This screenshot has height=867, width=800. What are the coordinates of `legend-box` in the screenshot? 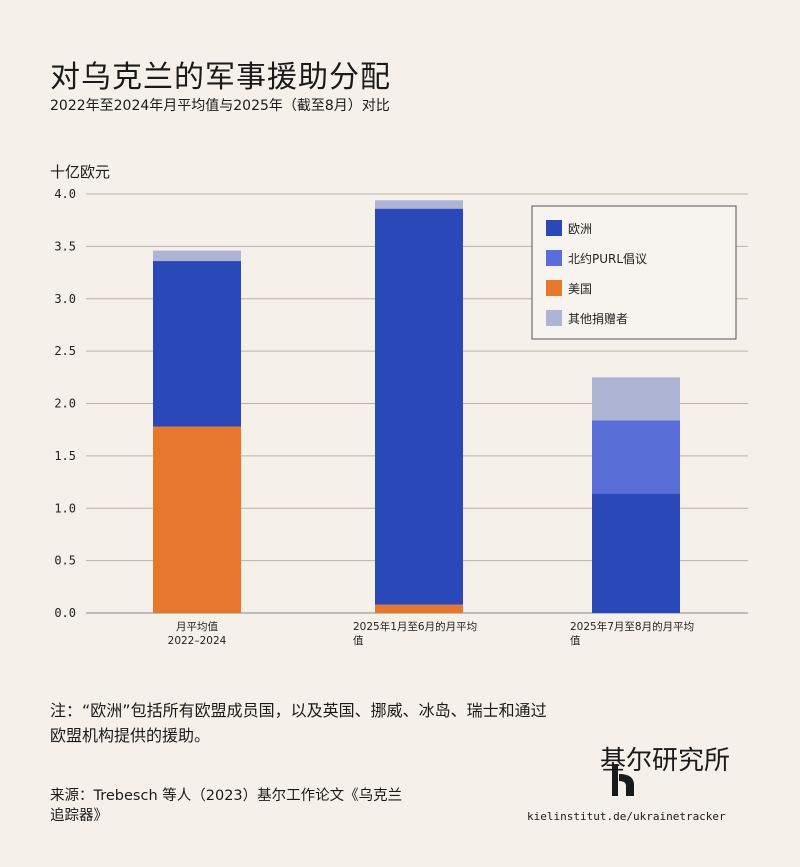 It's located at (634, 272).